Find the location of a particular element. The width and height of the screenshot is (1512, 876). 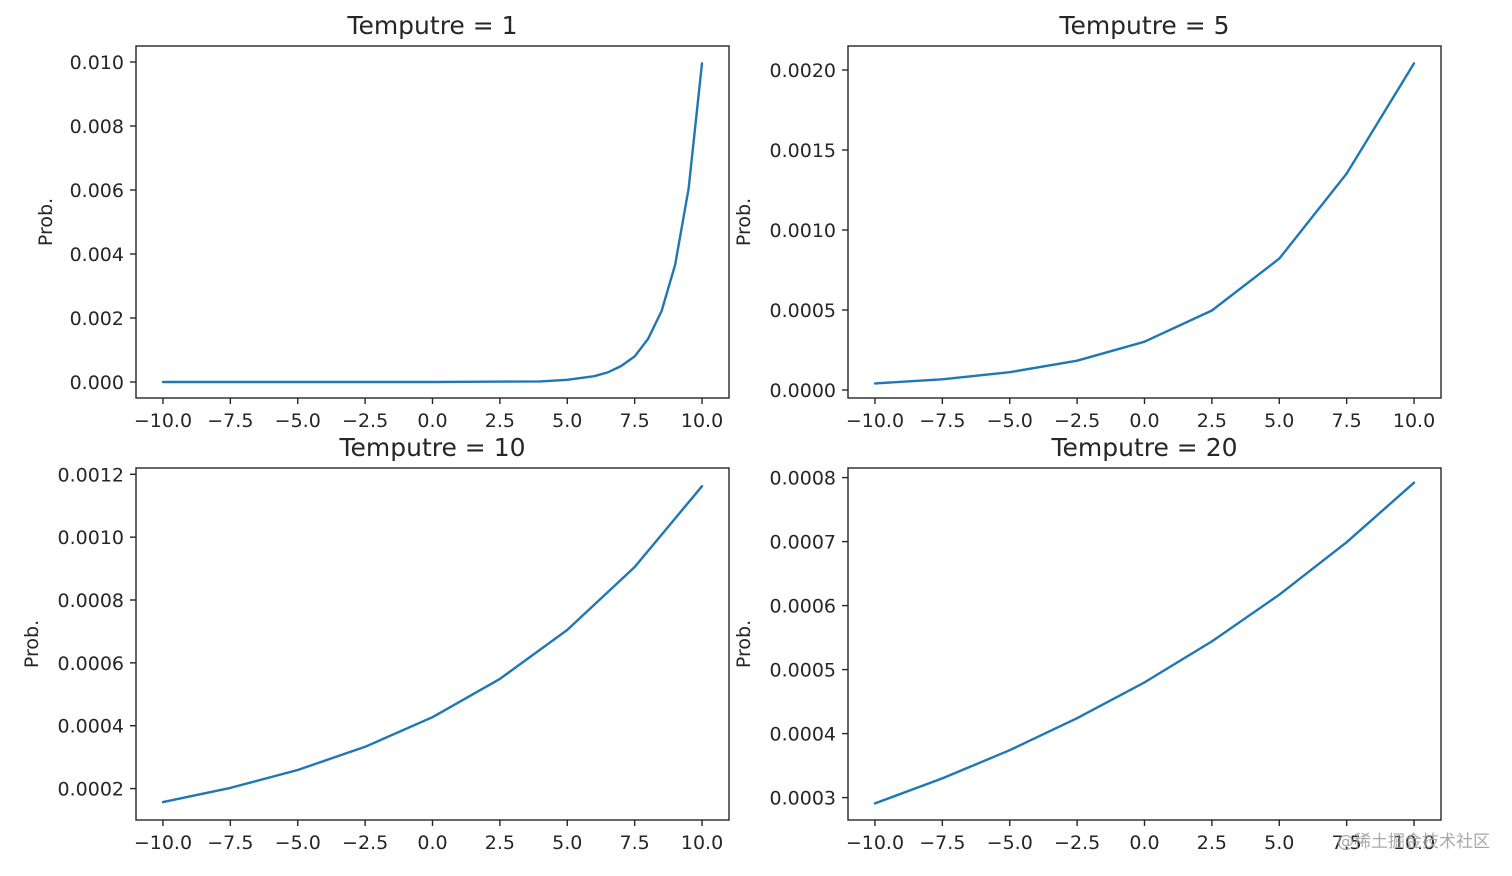

y-tick-label: 0.004 is located at coordinates (97, 255).